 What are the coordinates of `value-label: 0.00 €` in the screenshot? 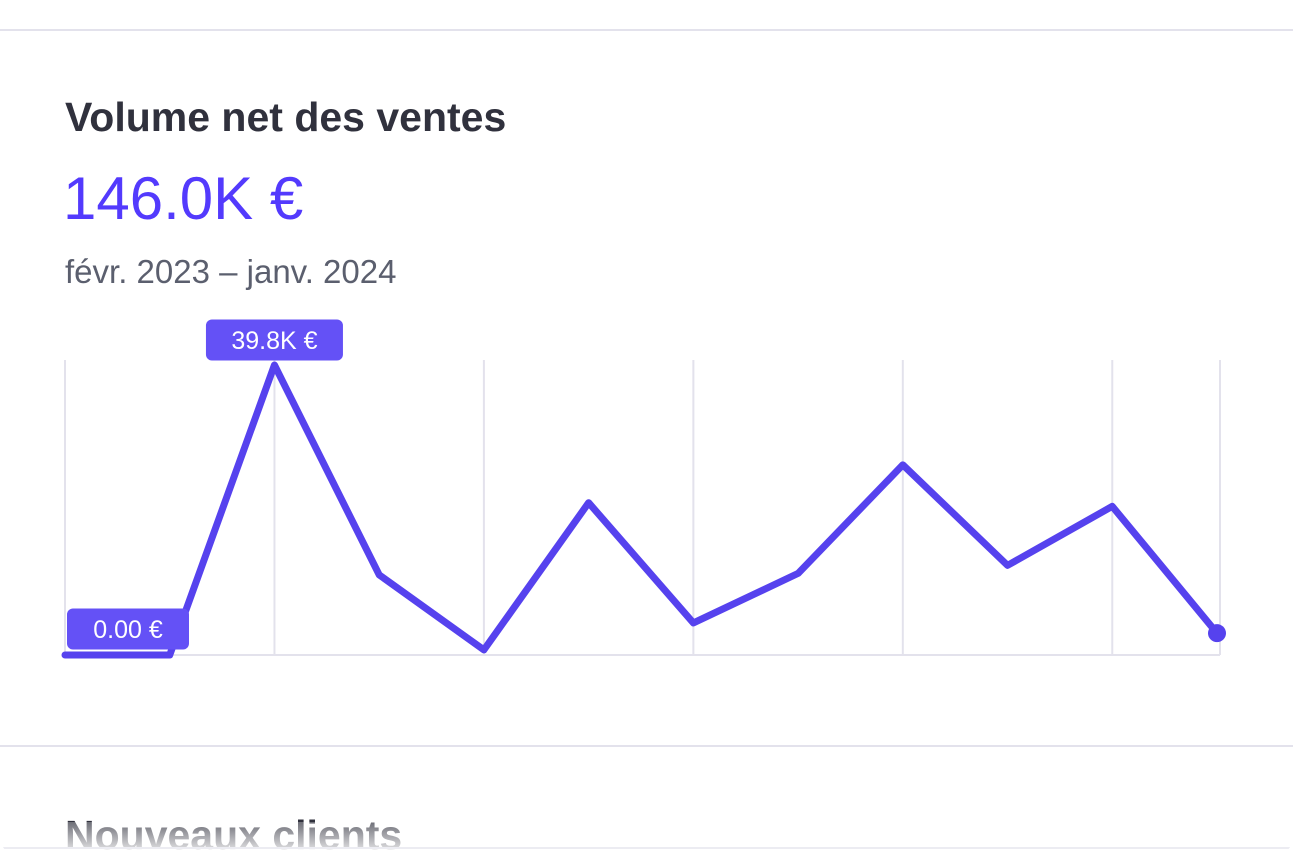 It's located at (128, 630).